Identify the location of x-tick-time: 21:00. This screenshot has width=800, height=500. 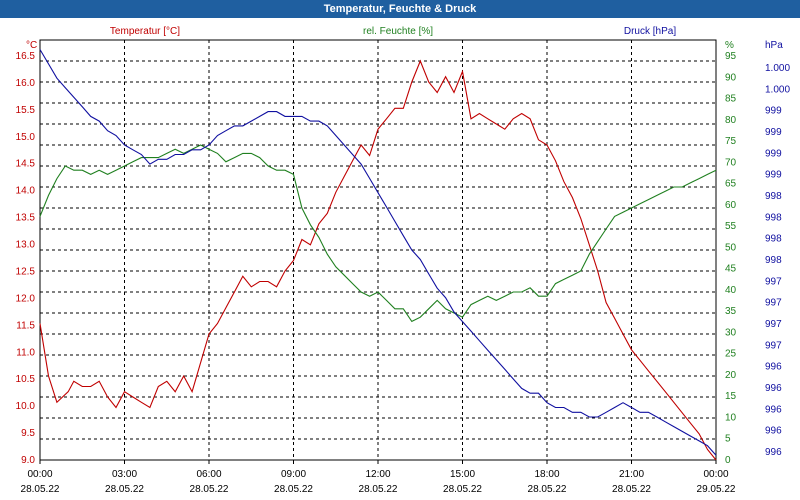
(631, 474).